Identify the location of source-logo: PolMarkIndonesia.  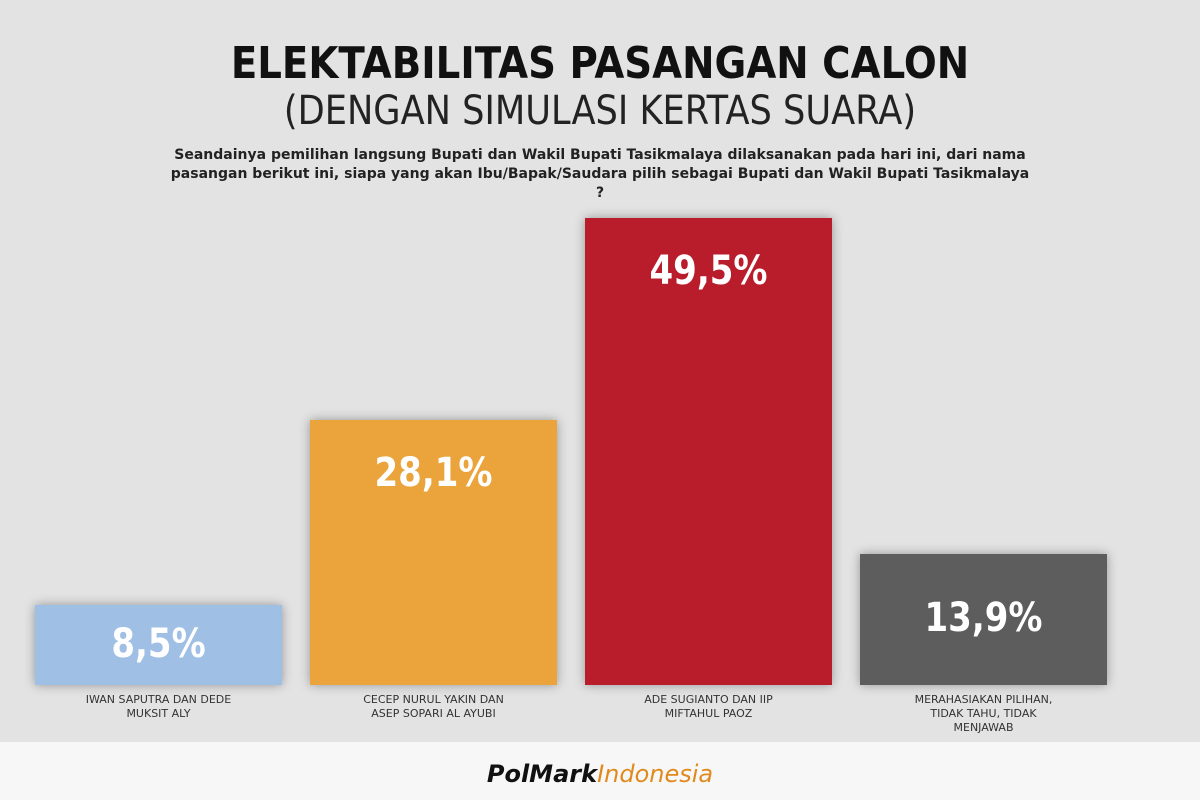
(600, 774).